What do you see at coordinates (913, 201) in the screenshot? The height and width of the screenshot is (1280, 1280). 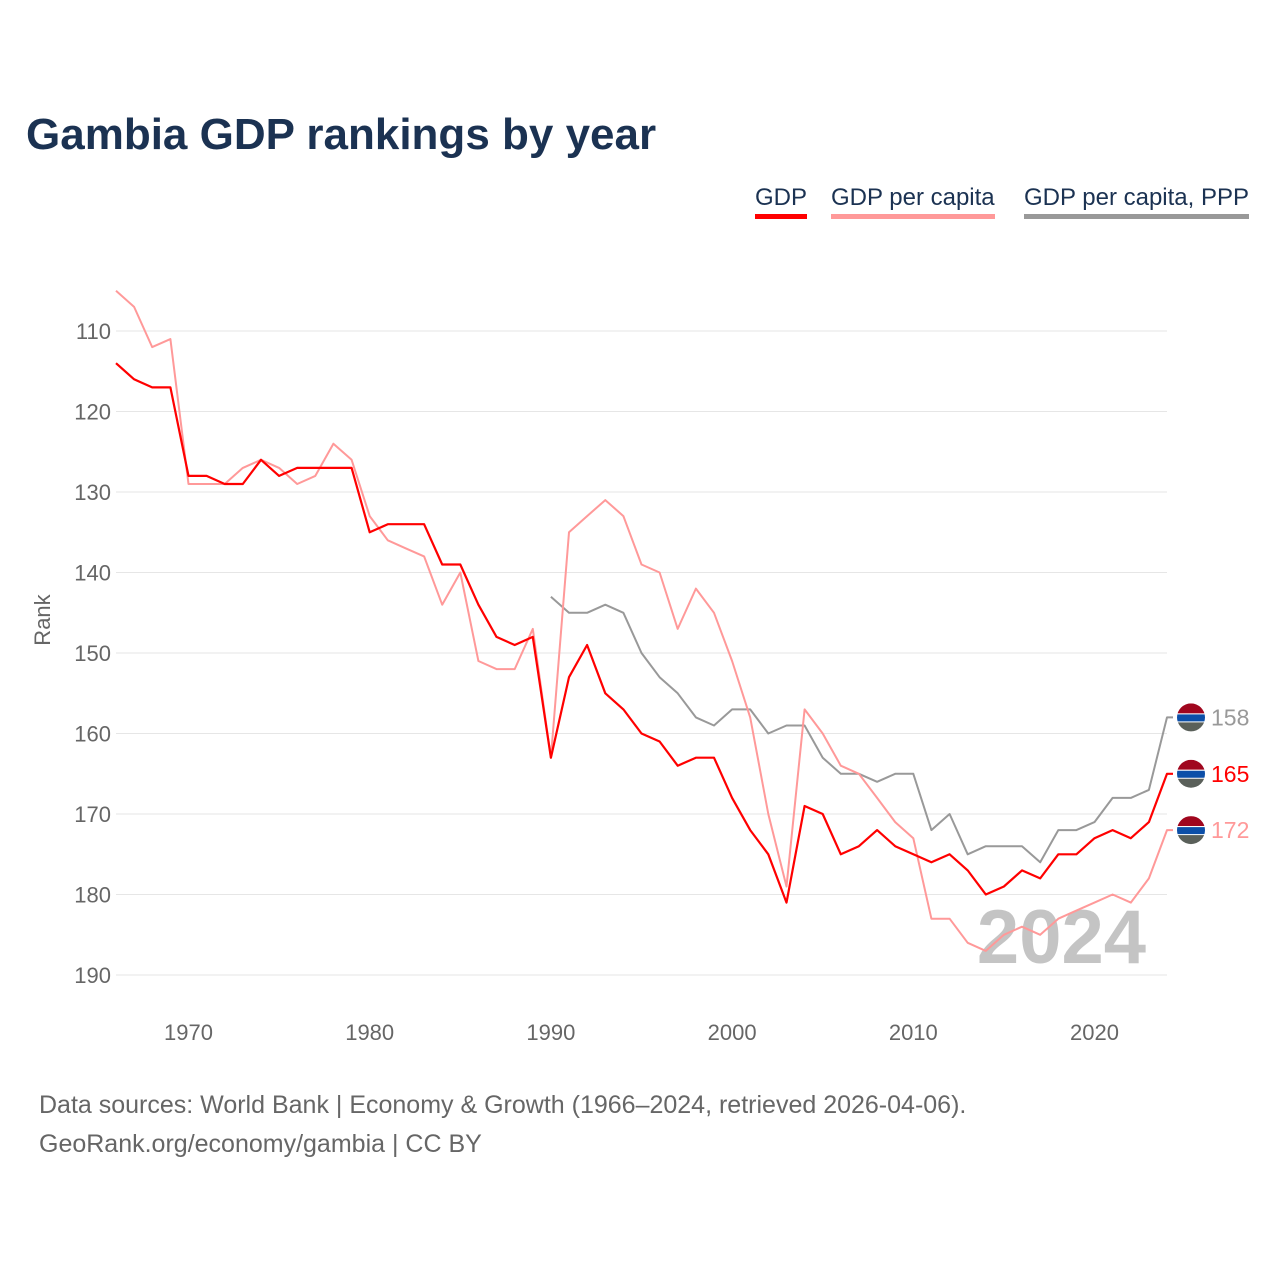 I see `legend-gdp-per-capita: GDP per capita` at bounding box center [913, 201].